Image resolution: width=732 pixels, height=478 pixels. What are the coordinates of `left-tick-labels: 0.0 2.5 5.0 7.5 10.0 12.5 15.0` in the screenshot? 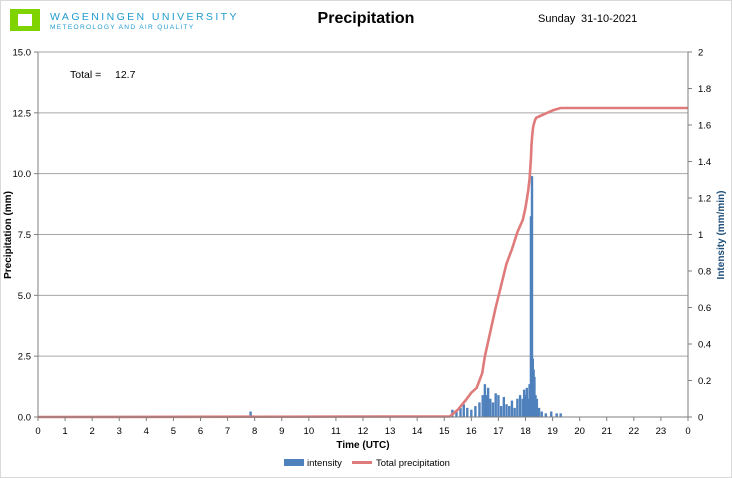 It's located at (22, 236).